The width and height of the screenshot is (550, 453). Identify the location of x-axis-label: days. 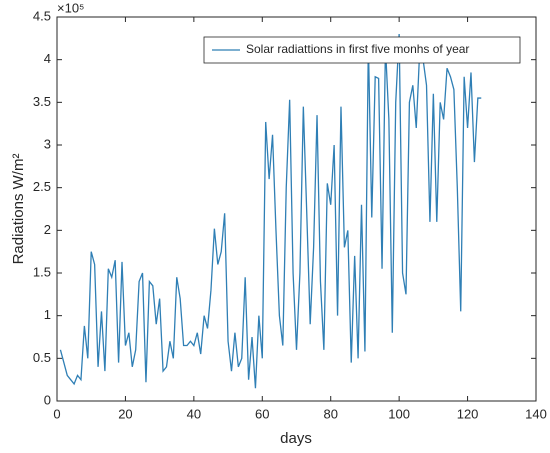
(296, 438).